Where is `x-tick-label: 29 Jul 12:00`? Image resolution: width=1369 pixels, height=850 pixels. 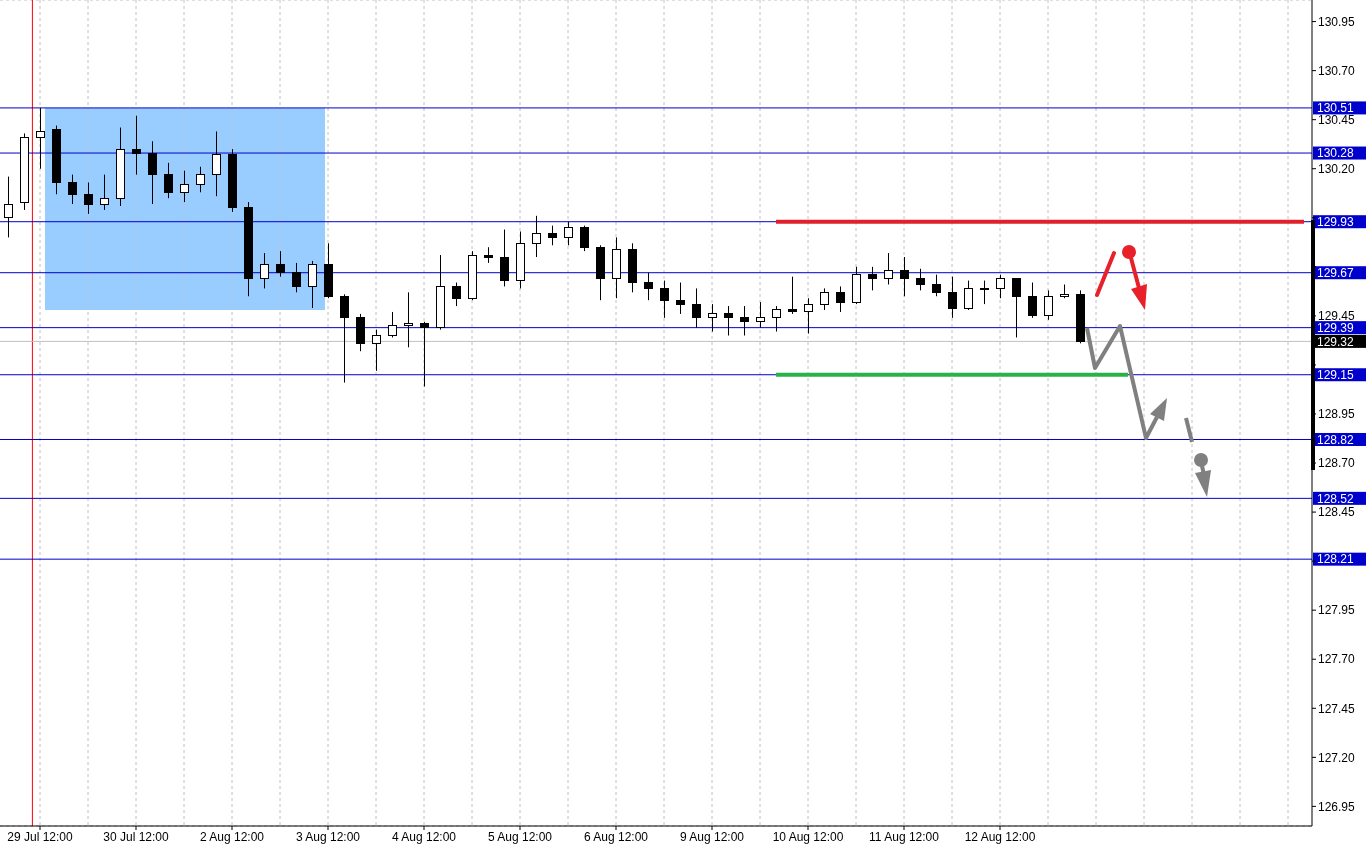
x-tick-label: 29 Jul 12:00 is located at coordinates (40, 836).